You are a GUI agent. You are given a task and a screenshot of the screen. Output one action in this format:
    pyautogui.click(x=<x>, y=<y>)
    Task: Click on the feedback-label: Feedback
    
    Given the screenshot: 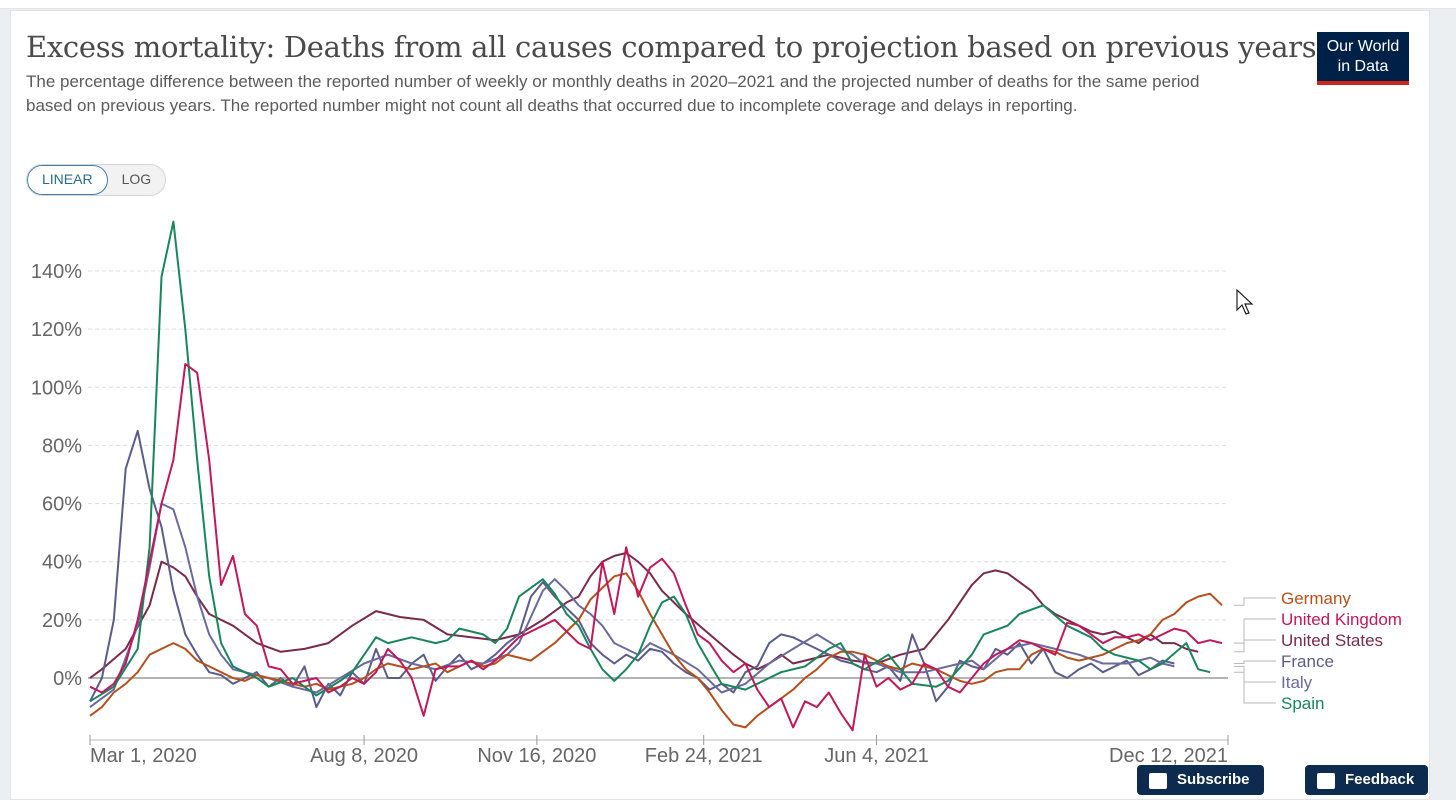 What is the action you would take?
    pyautogui.click(x=1380, y=779)
    